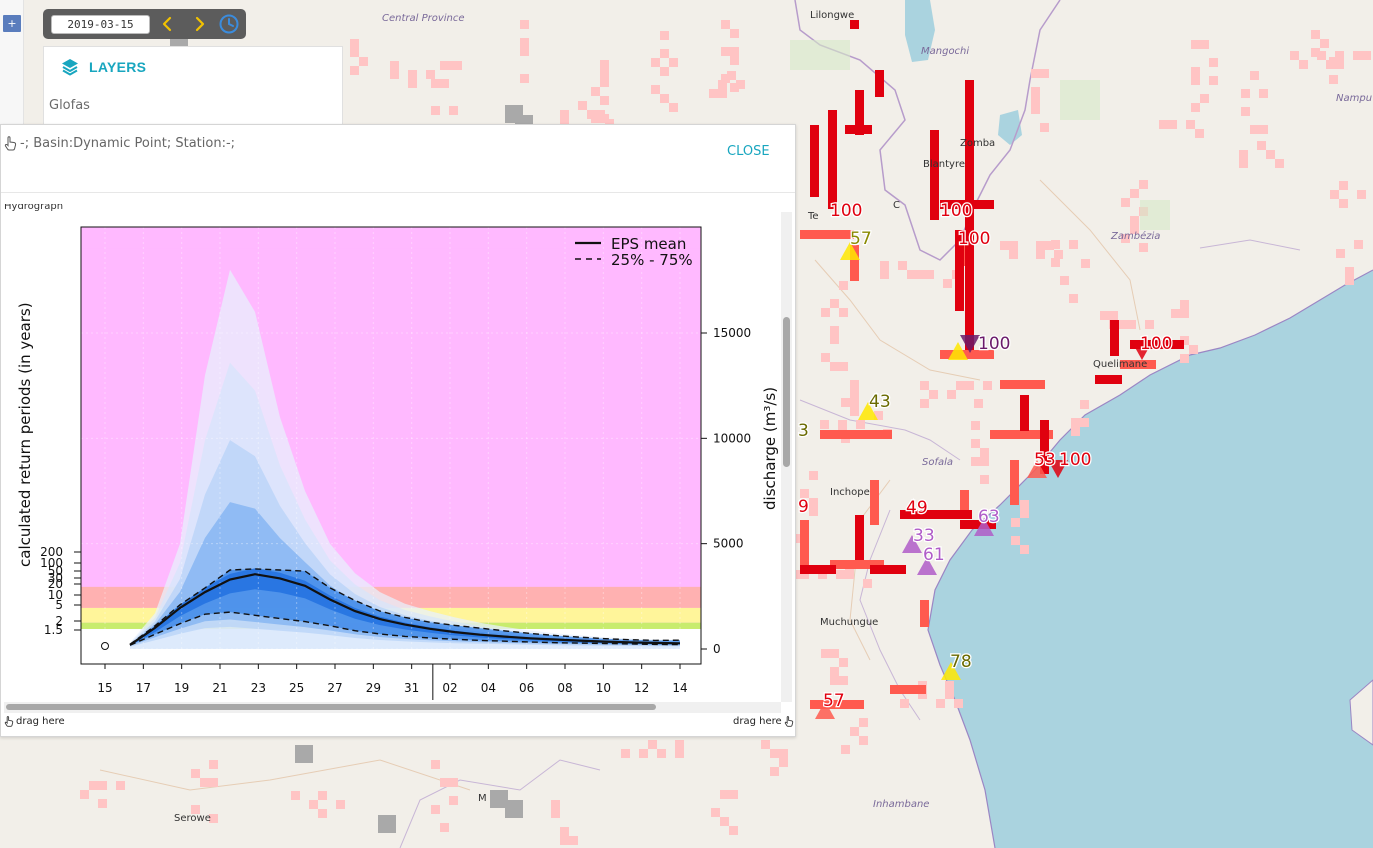  What do you see at coordinates (924, 536) in the screenshot?
I see `return-period-label: 33` at bounding box center [924, 536].